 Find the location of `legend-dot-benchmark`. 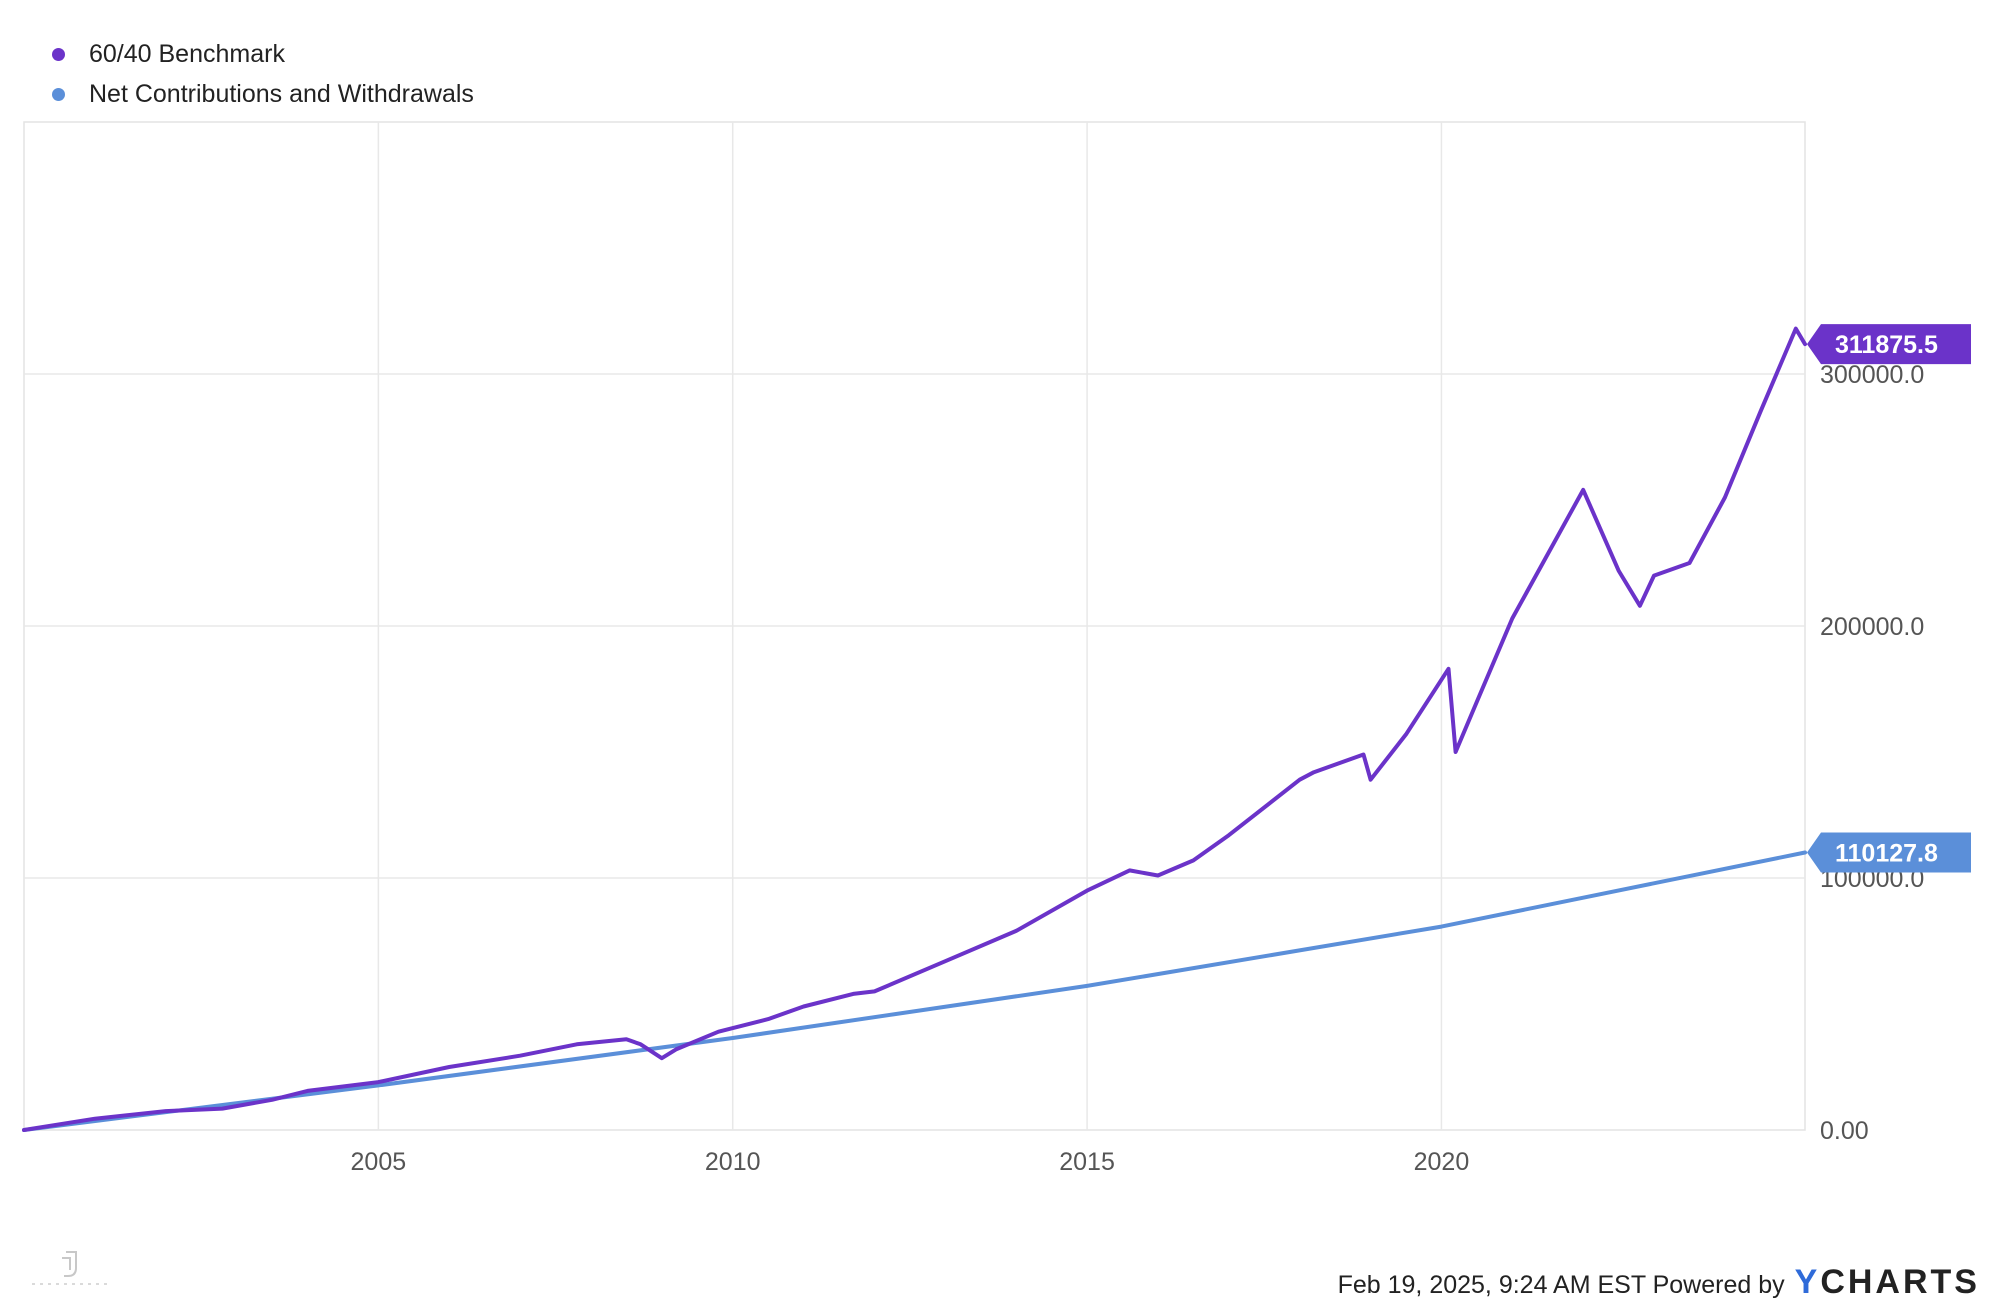

legend-dot-benchmark is located at coordinates (58, 54).